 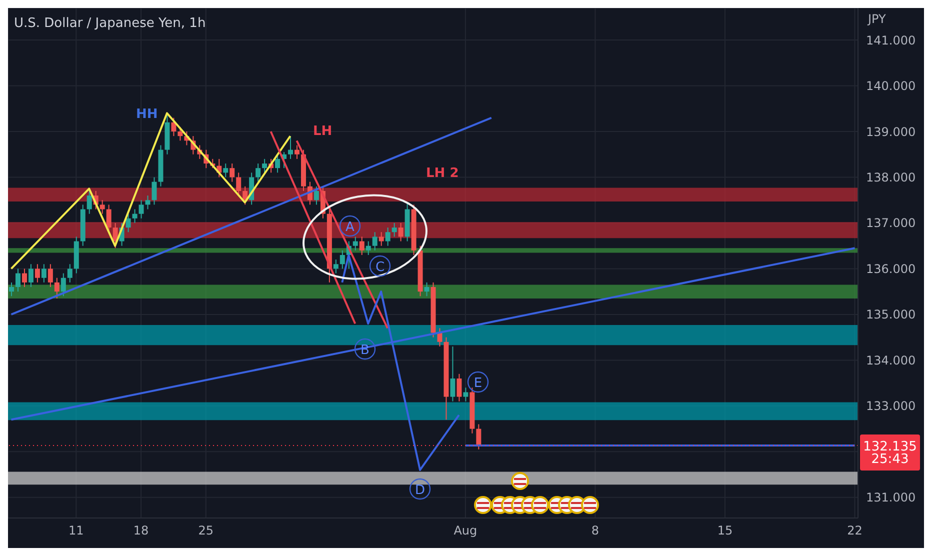 What do you see at coordinates (466, 531) in the screenshot?
I see `x-tick-label: Aug` at bounding box center [466, 531].